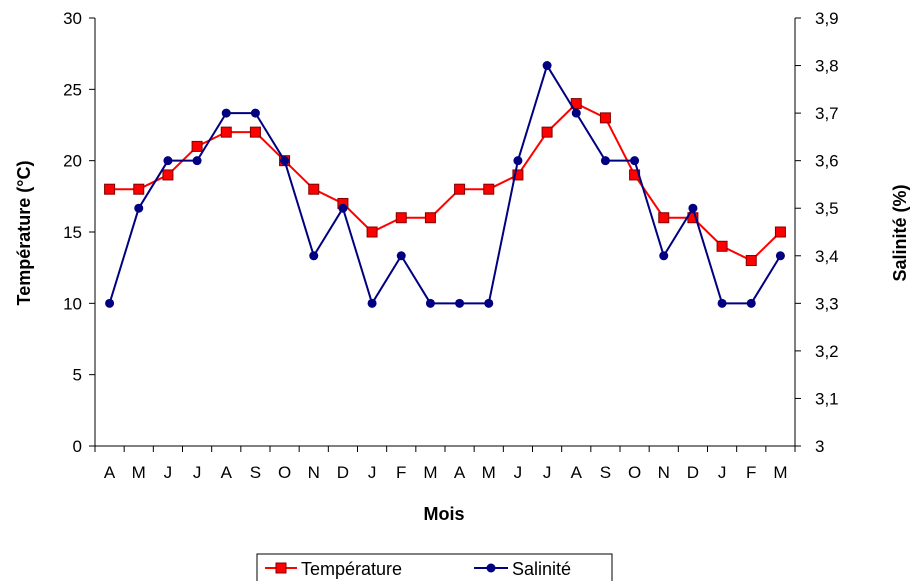 The height and width of the screenshot is (581, 916). Describe the element at coordinates (72, 89) in the screenshot. I see `left-tick-label: 25` at that location.